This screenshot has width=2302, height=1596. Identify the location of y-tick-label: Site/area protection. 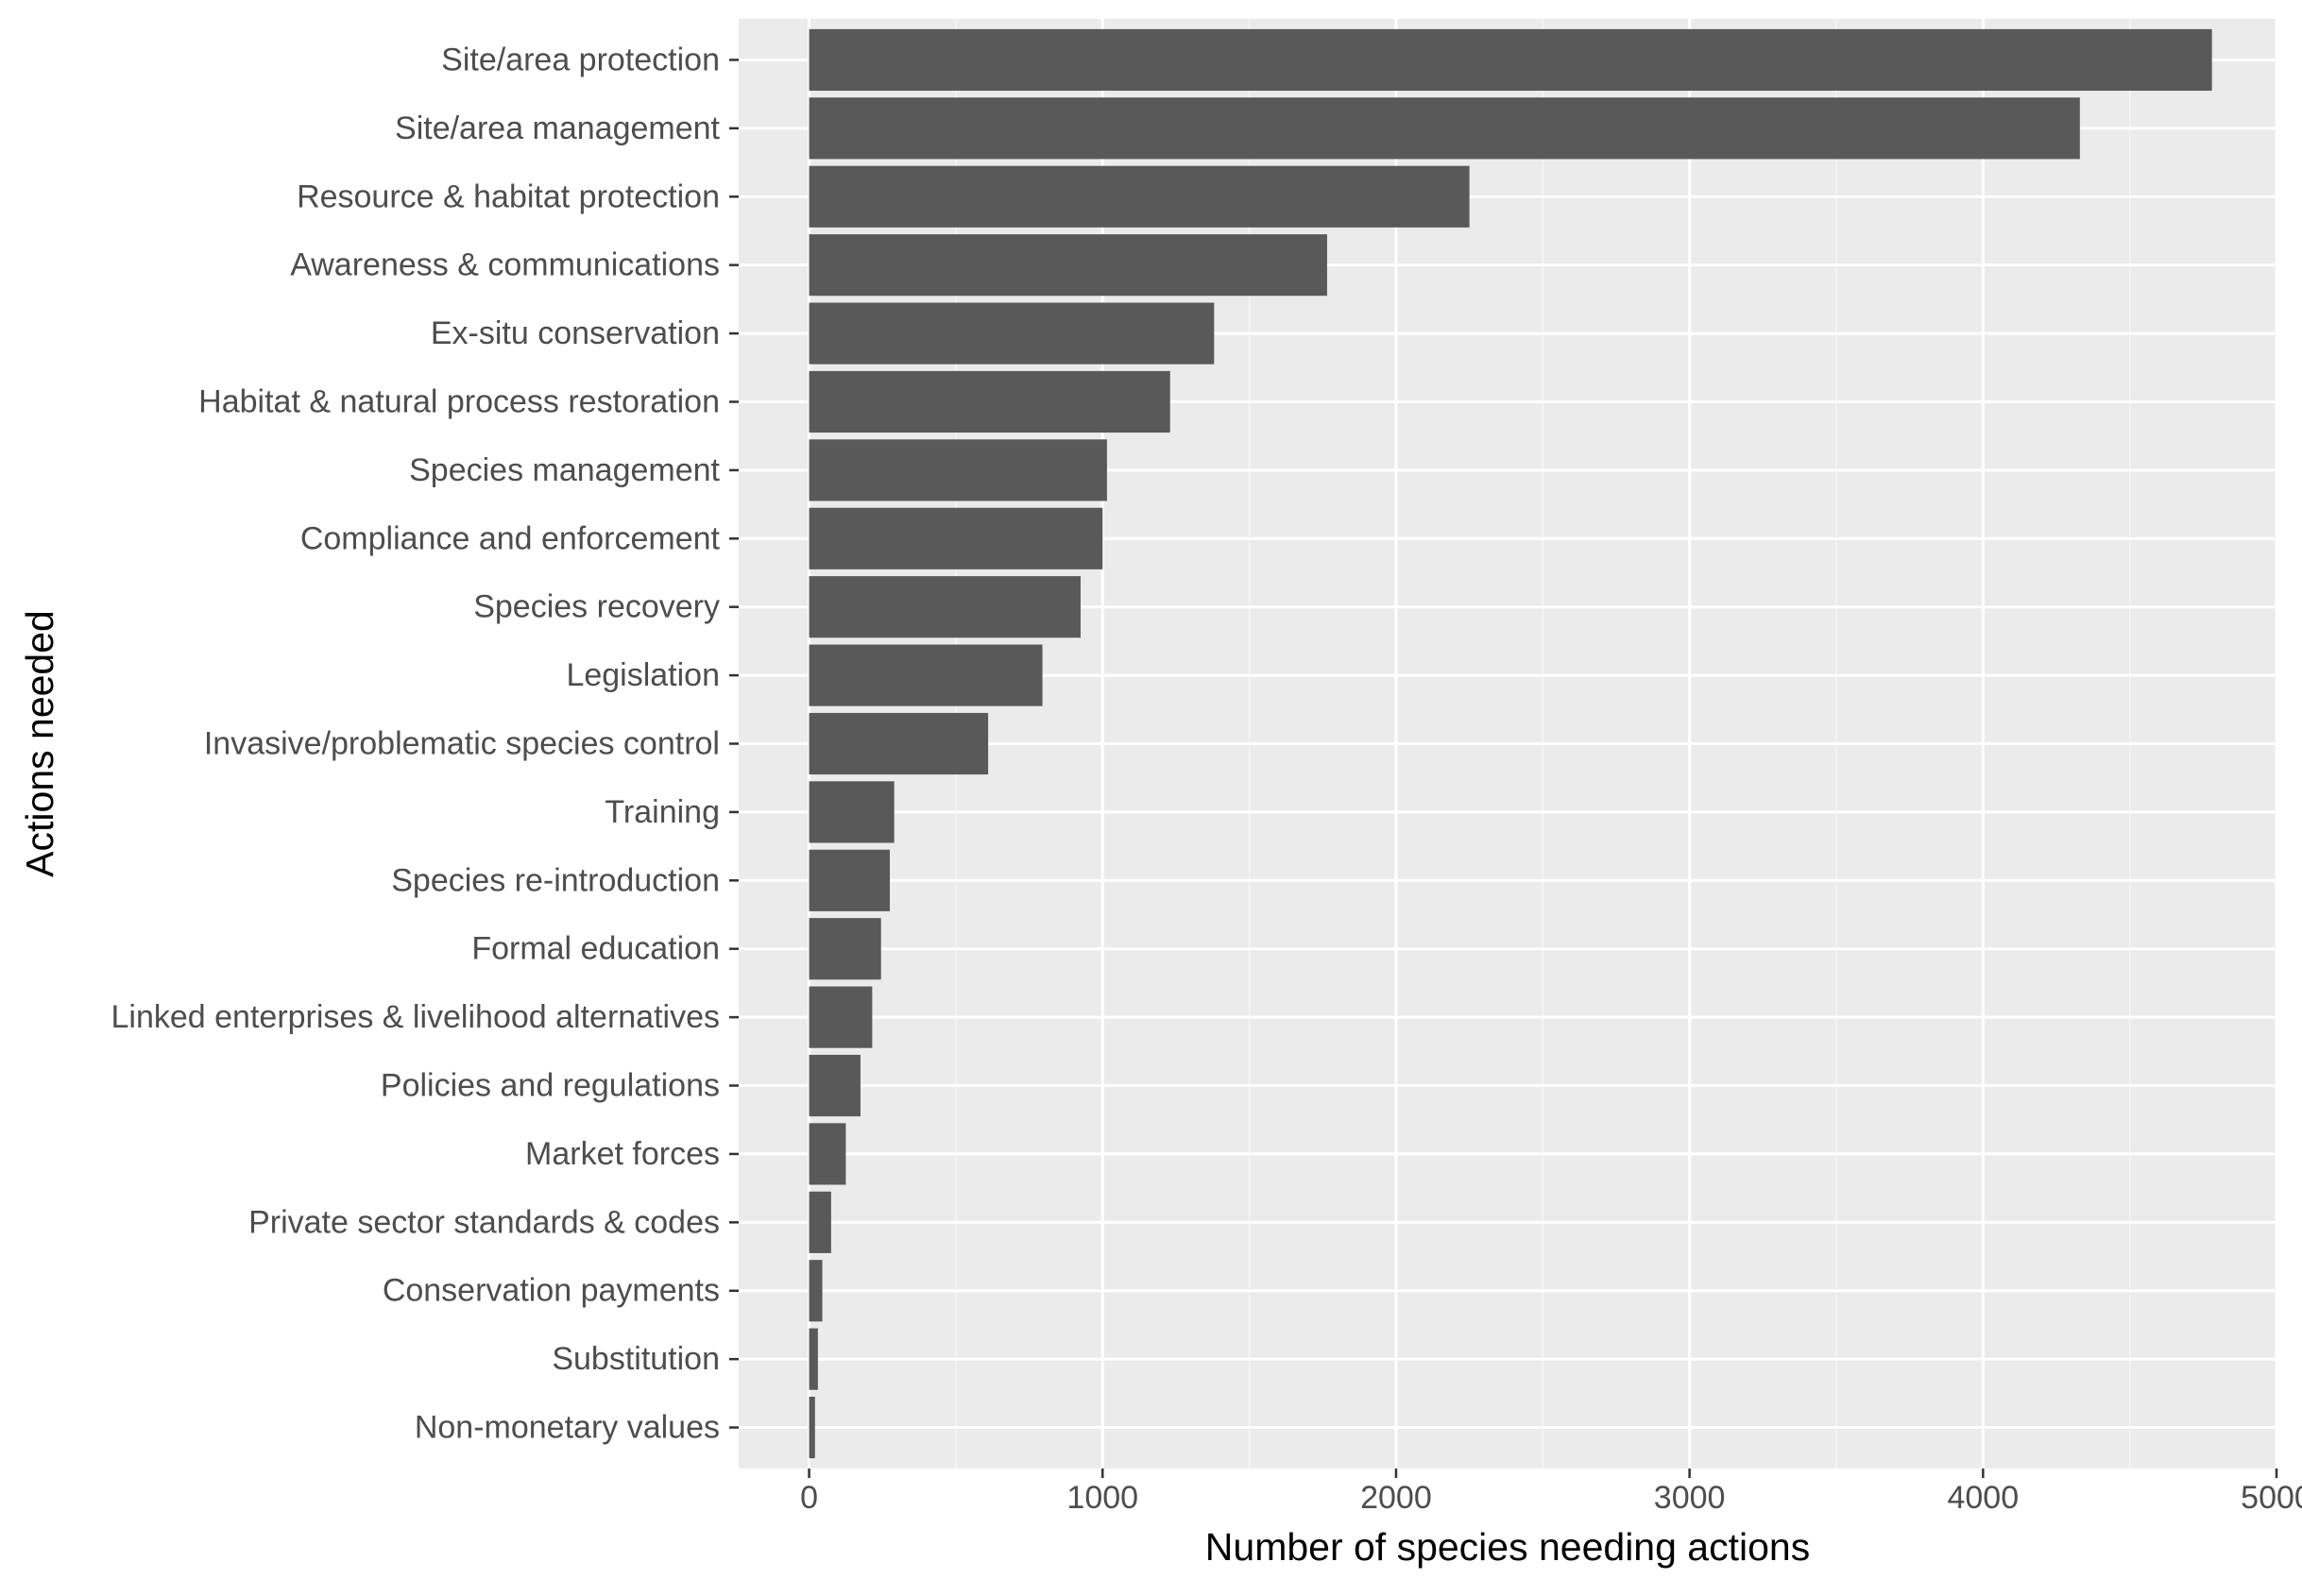
(580, 59).